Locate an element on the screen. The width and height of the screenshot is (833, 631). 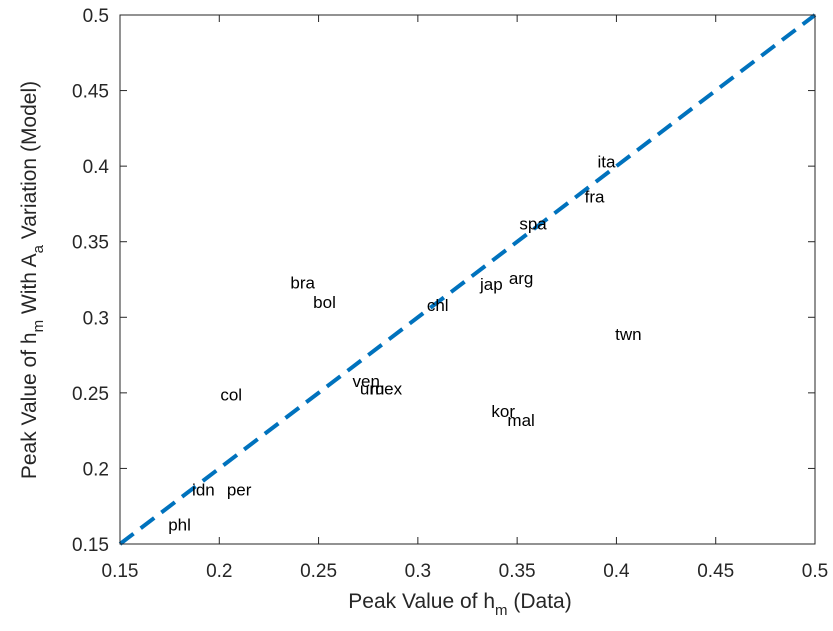
point-label-fra: fra is located at coordinates (595, 196).